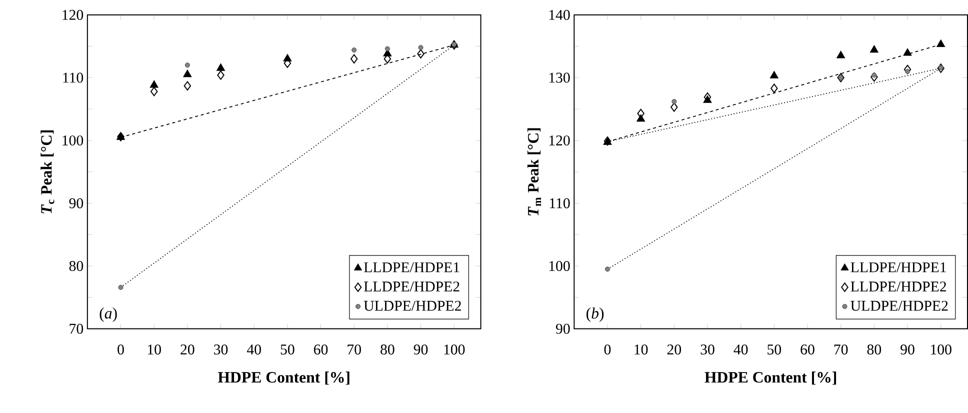 The width and height of the screenshot is (968, 413). What do you see at coordinates (534, 172) in the screenshot?
I see `y-axis-title: T$_{m}$ Peak [°C]` at bounding box center [534, 172].